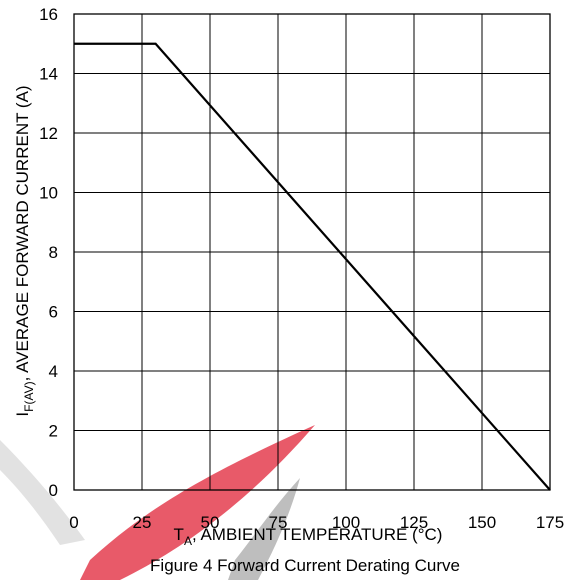 The width and height of the screenshot is (586, 585). Describe the element at coordinates (188, 541) in the screenshot. I see `x-axis-label-subscript: A` at that location.